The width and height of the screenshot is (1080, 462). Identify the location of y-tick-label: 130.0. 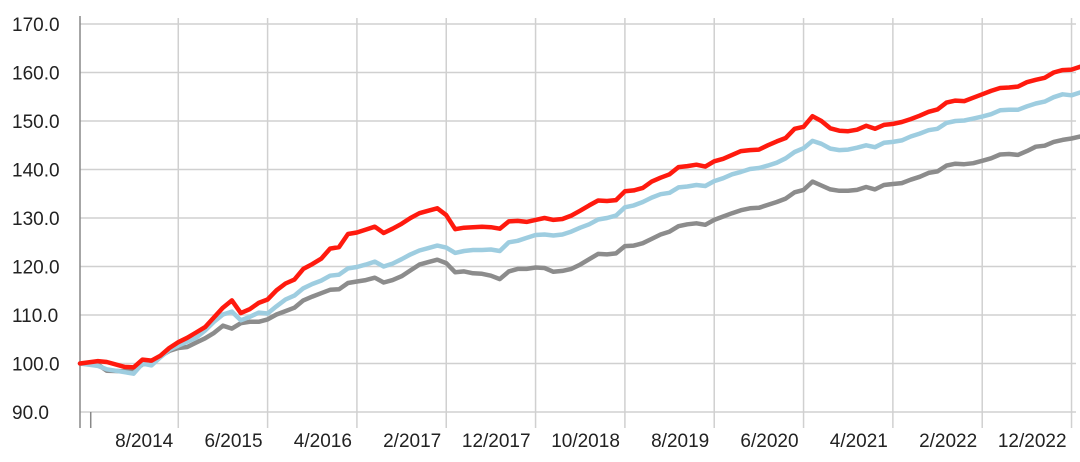
(36, 219).